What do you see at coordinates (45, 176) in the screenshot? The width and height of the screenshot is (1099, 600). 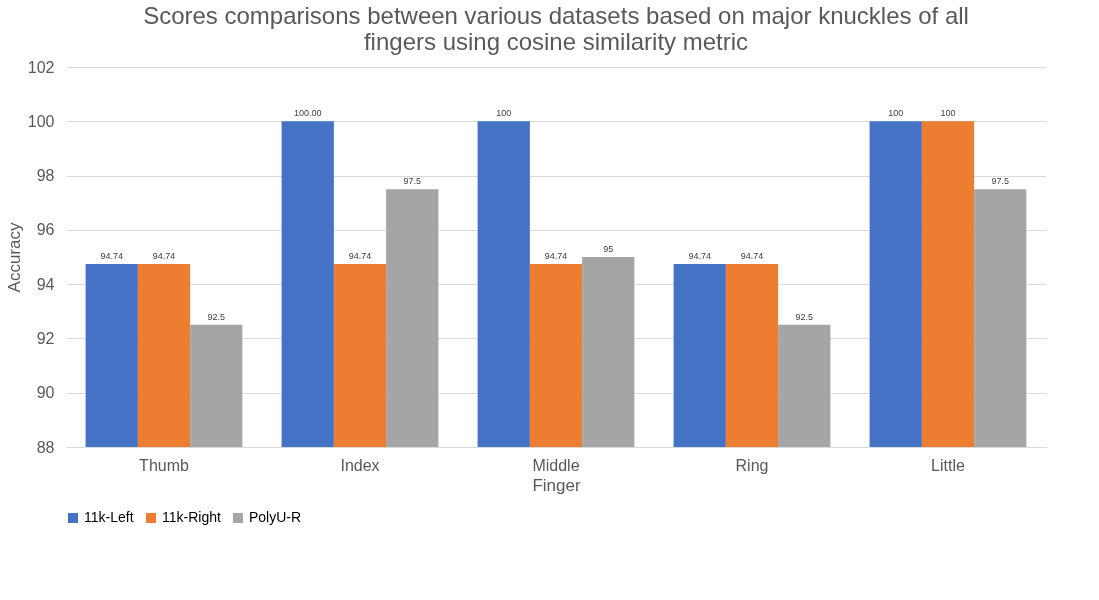 I see `y-tick-label: 98` at bounding box center [45, 176].